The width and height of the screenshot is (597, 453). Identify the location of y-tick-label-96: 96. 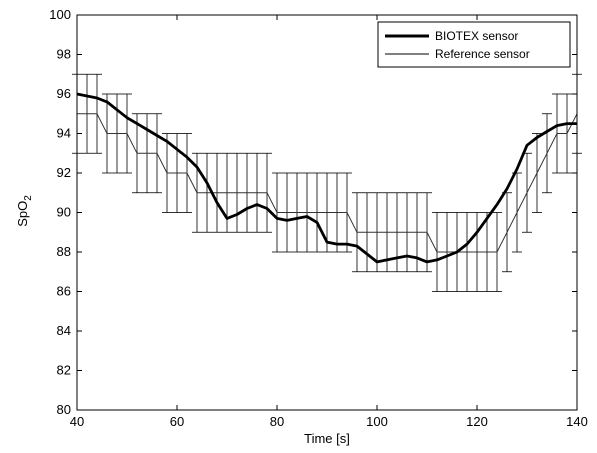
(64, 93).